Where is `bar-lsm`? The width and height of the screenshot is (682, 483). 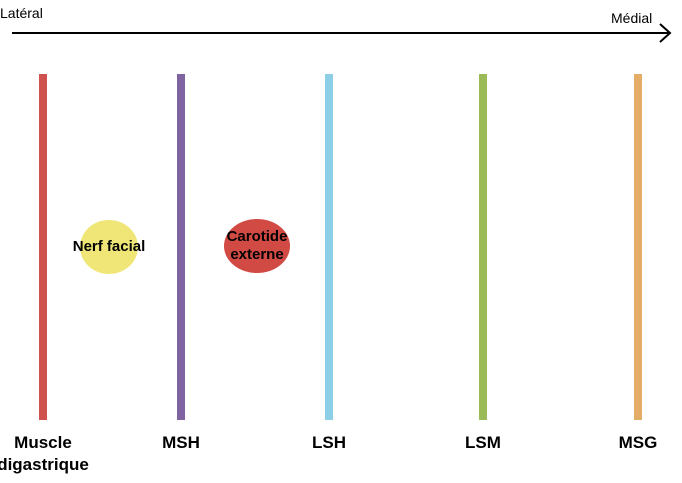
bar-lsm is located at coordinates (483, 247).